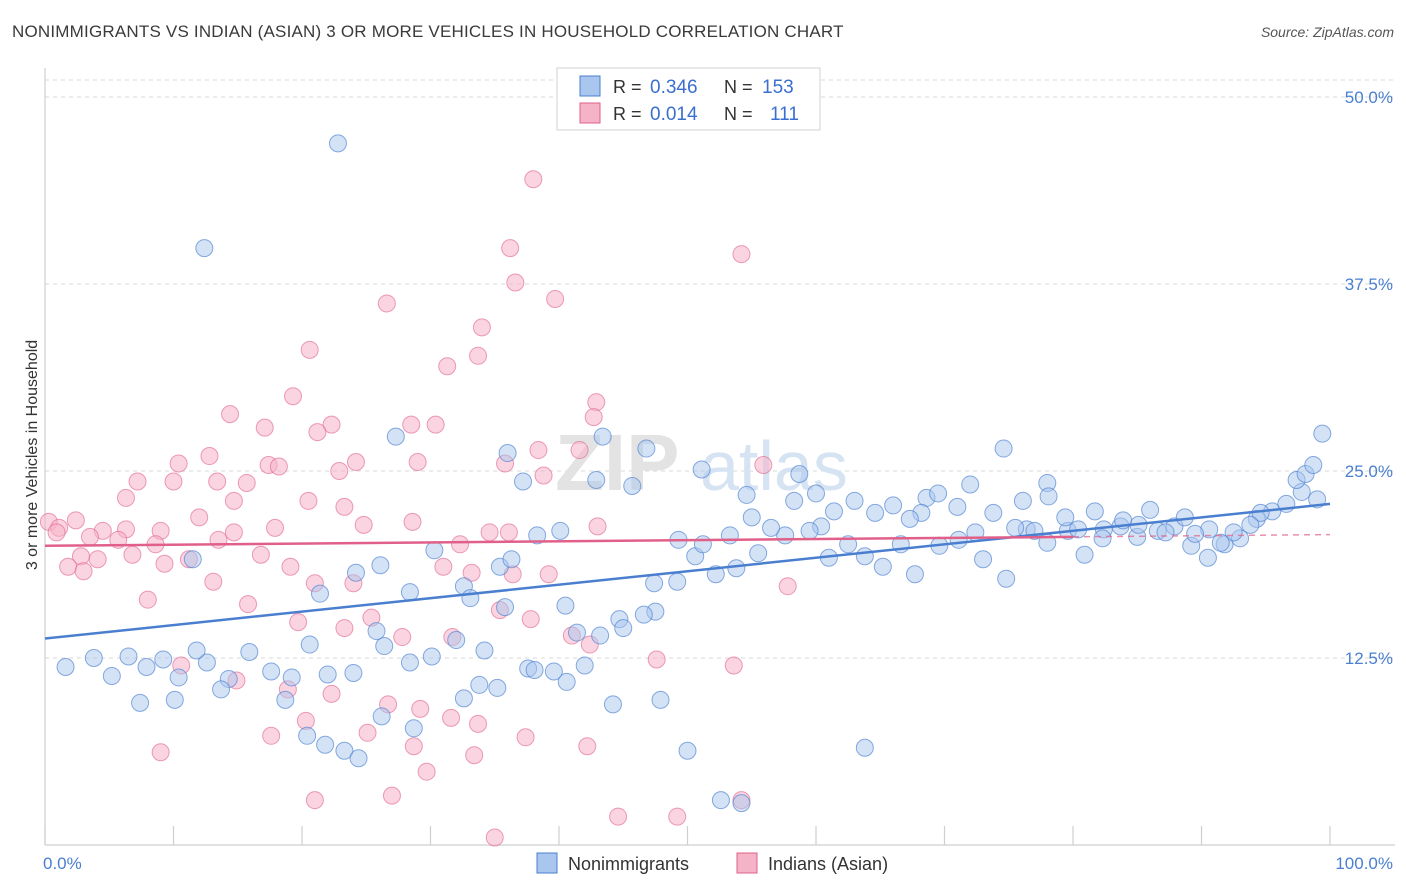 Image resolution: width=1406 pixels, height=892 pixels. Describe the element at coordinates (712, 863) in the screenshot. I see `bottom-legend: Nonimmigrants Indians (Asian)` at that location.